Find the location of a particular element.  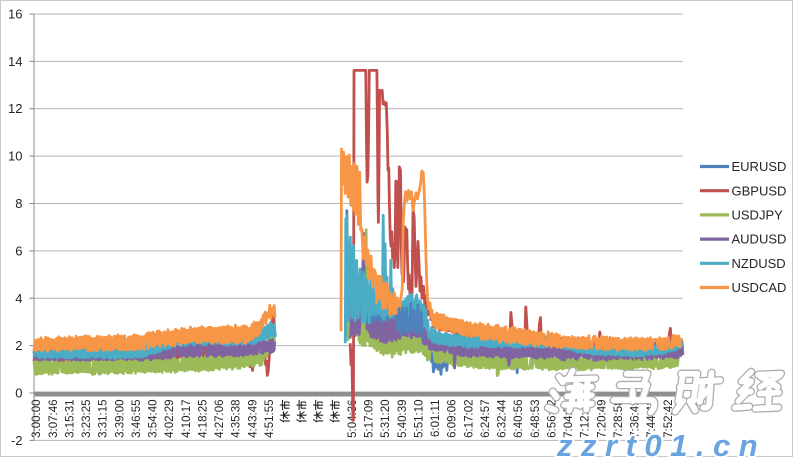

svg-text: 16 is located at coordinates (15, 14).